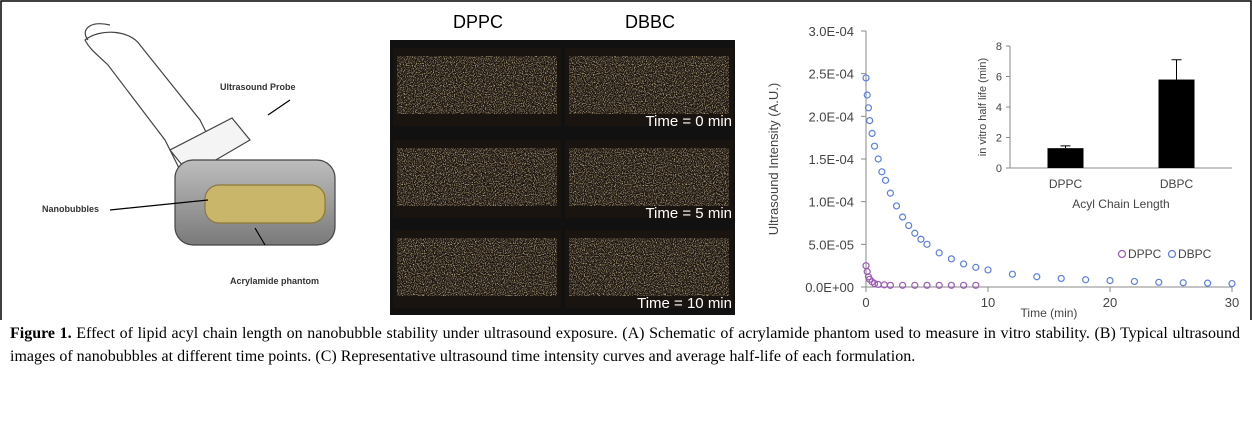 This screenshot has width=1252, height=448. Describe the element at coordinates (865, 302) in the screenshot. I see `x-tick-label: 0` at that location.